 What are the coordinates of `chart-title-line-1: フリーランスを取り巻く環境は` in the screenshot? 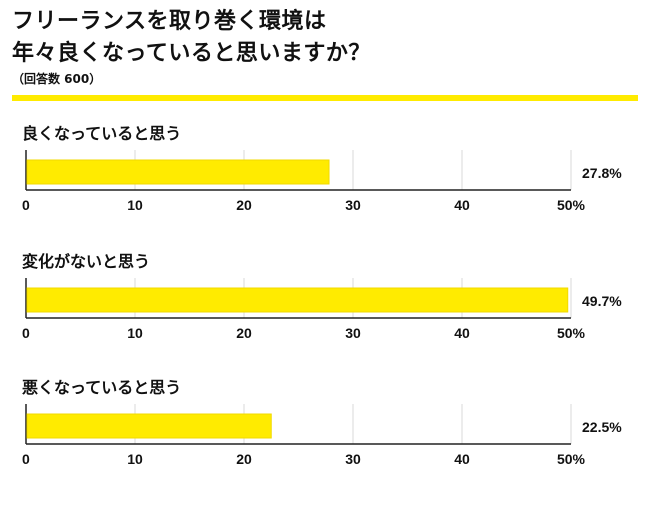 It's located at (169, 21).